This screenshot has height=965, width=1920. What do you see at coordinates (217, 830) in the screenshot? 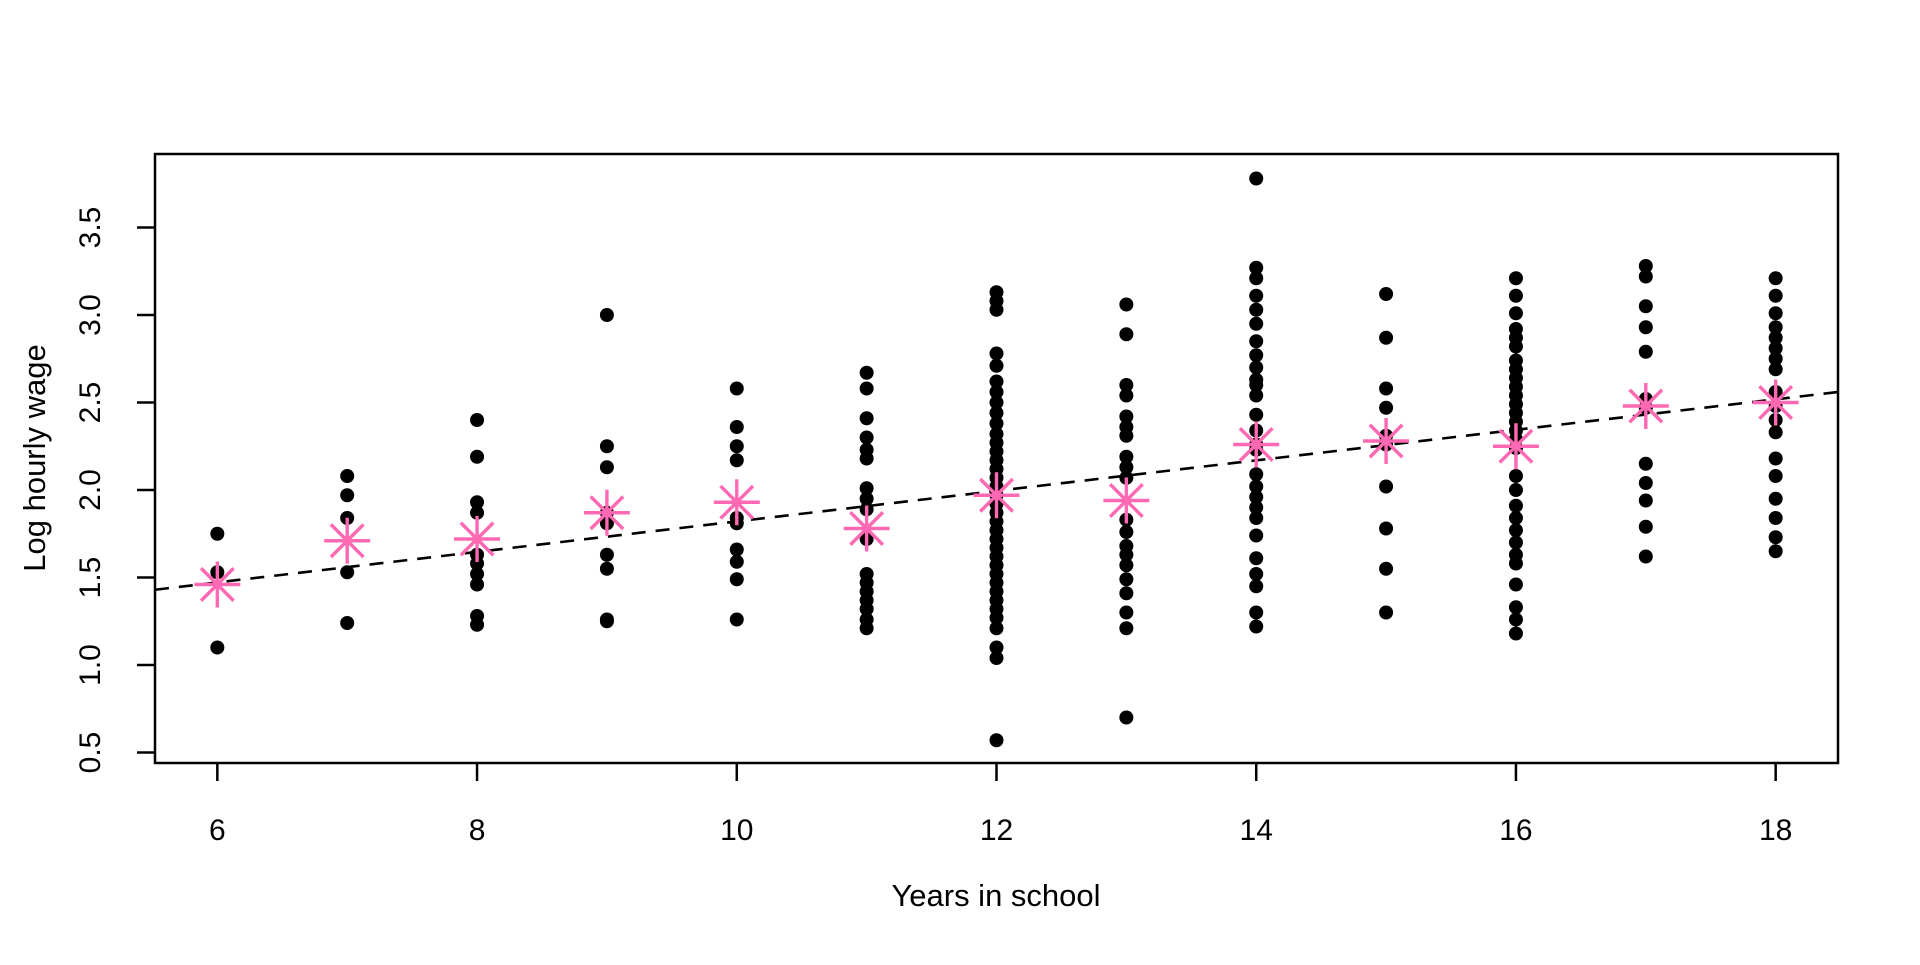
I see `x-tick-label: 6` at bounding box center [217, 830].